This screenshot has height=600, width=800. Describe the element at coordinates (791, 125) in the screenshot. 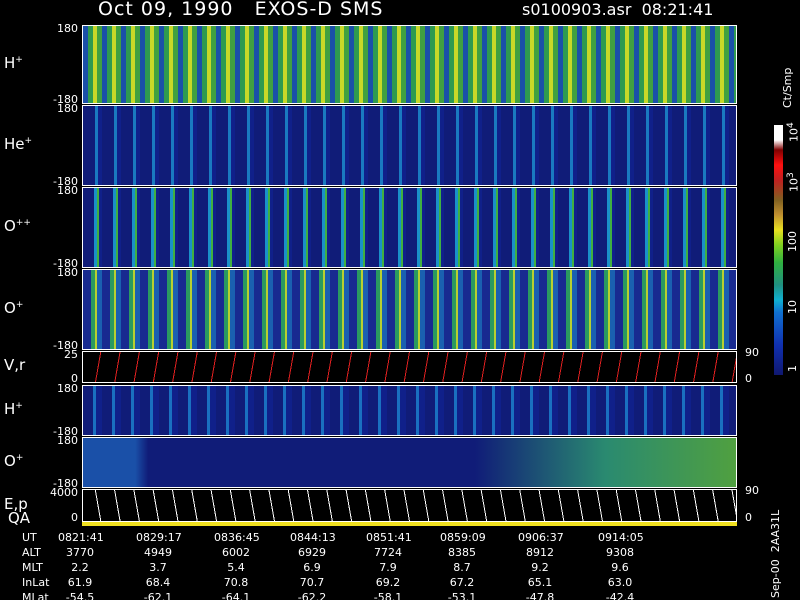

I see `colorbar-tick-exp: 4` at that location.